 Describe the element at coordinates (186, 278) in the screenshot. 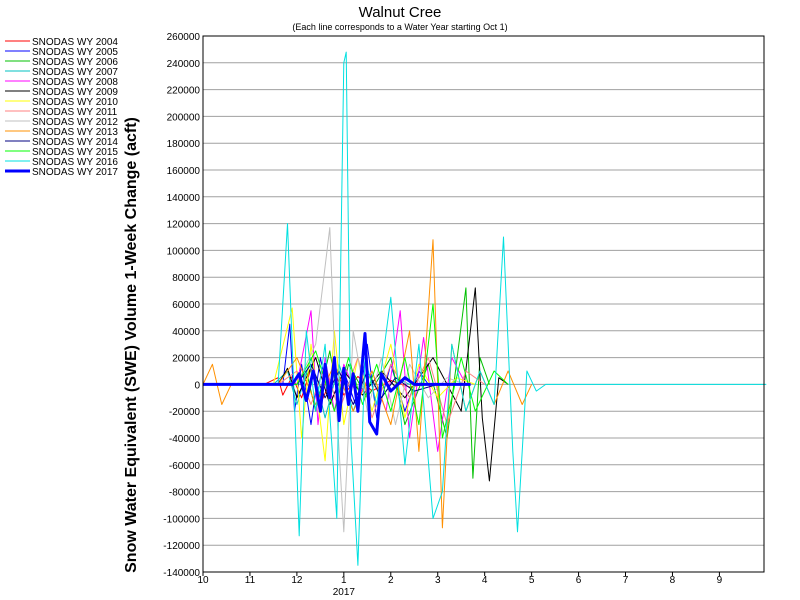

I see `y-tick-label: 80000` at that location.